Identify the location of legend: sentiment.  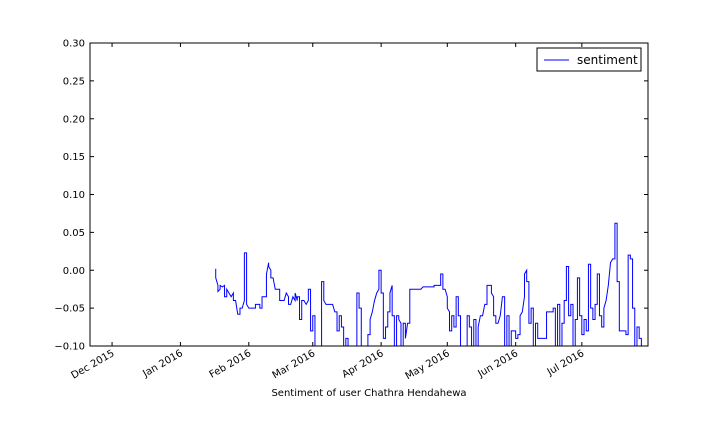
(589, 59).